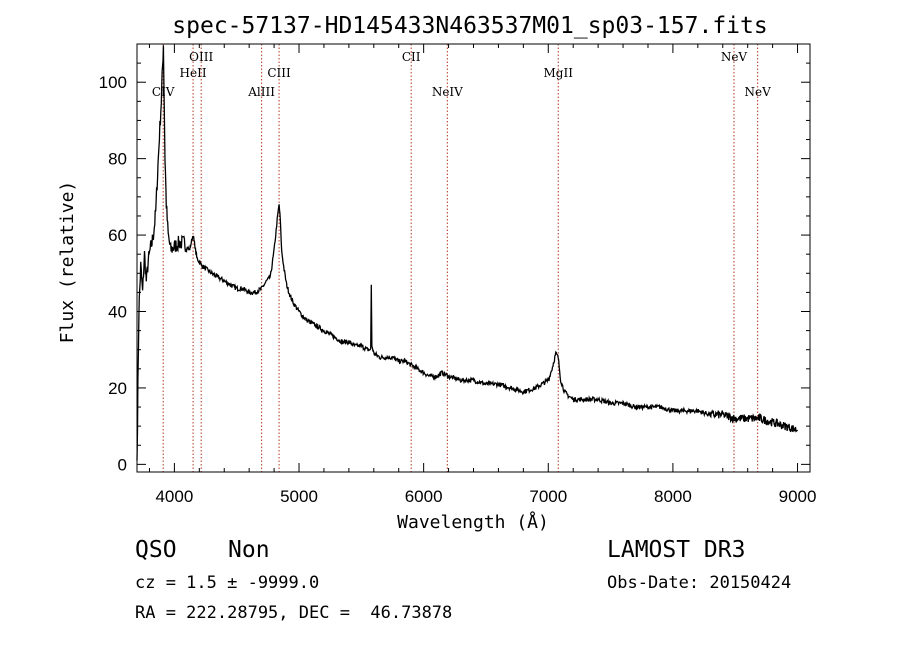  What do you see at coordinates (117, 235) in the screenshot?
I see `y-tick-label: 60` at bounding box center [117, 235].